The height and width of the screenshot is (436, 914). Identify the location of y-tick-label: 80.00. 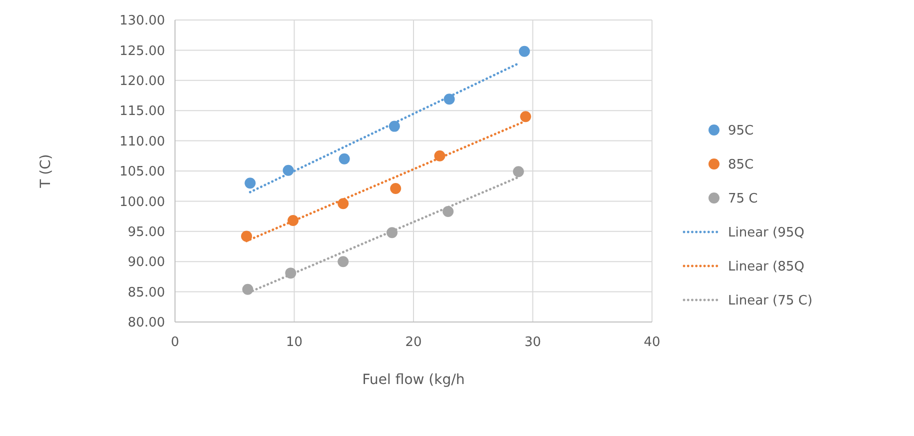
(146, 323).